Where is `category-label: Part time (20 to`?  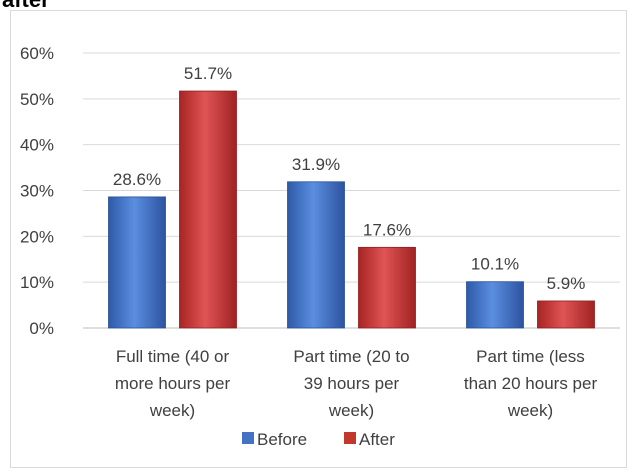
category-label: Part time (20 to is located at coordinates (351, 356).